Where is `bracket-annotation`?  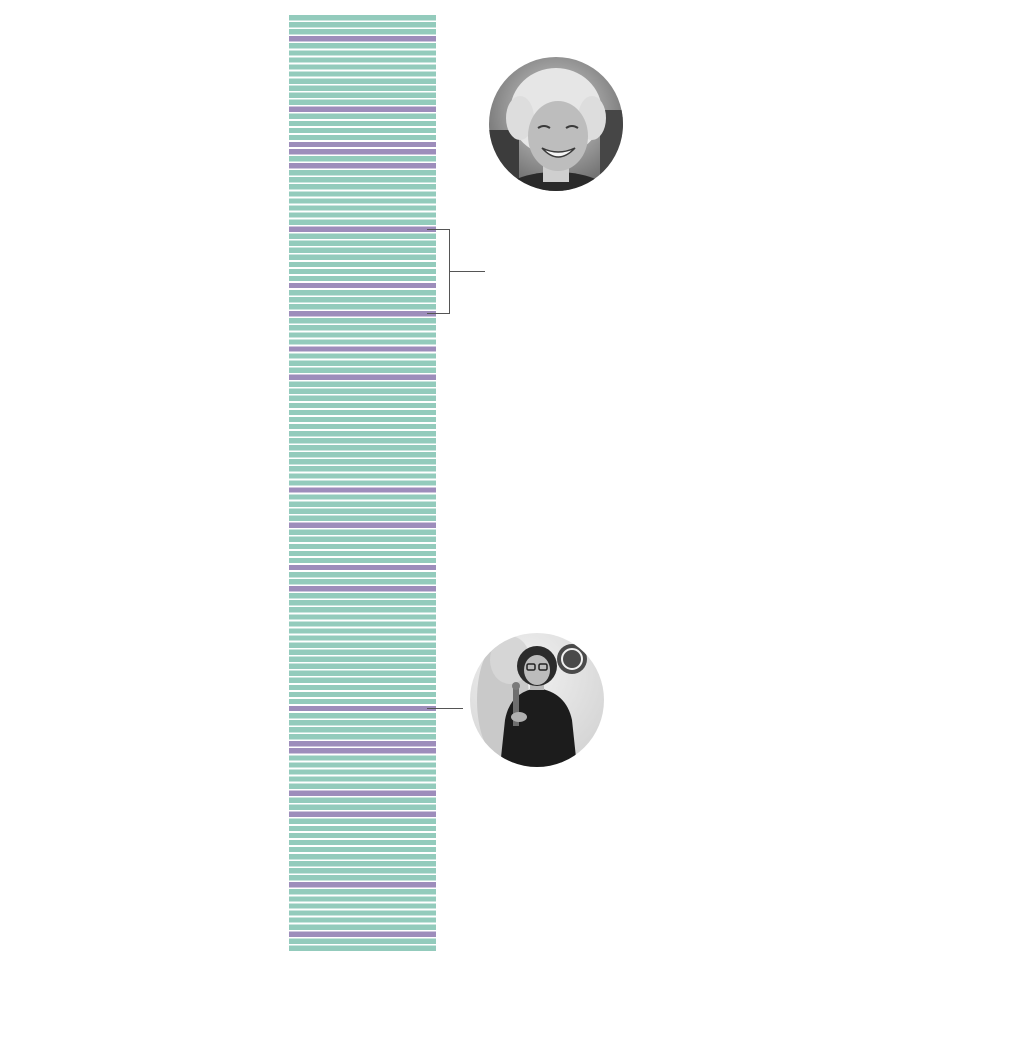
bracket-annotation is located at coordinates (456, 271).